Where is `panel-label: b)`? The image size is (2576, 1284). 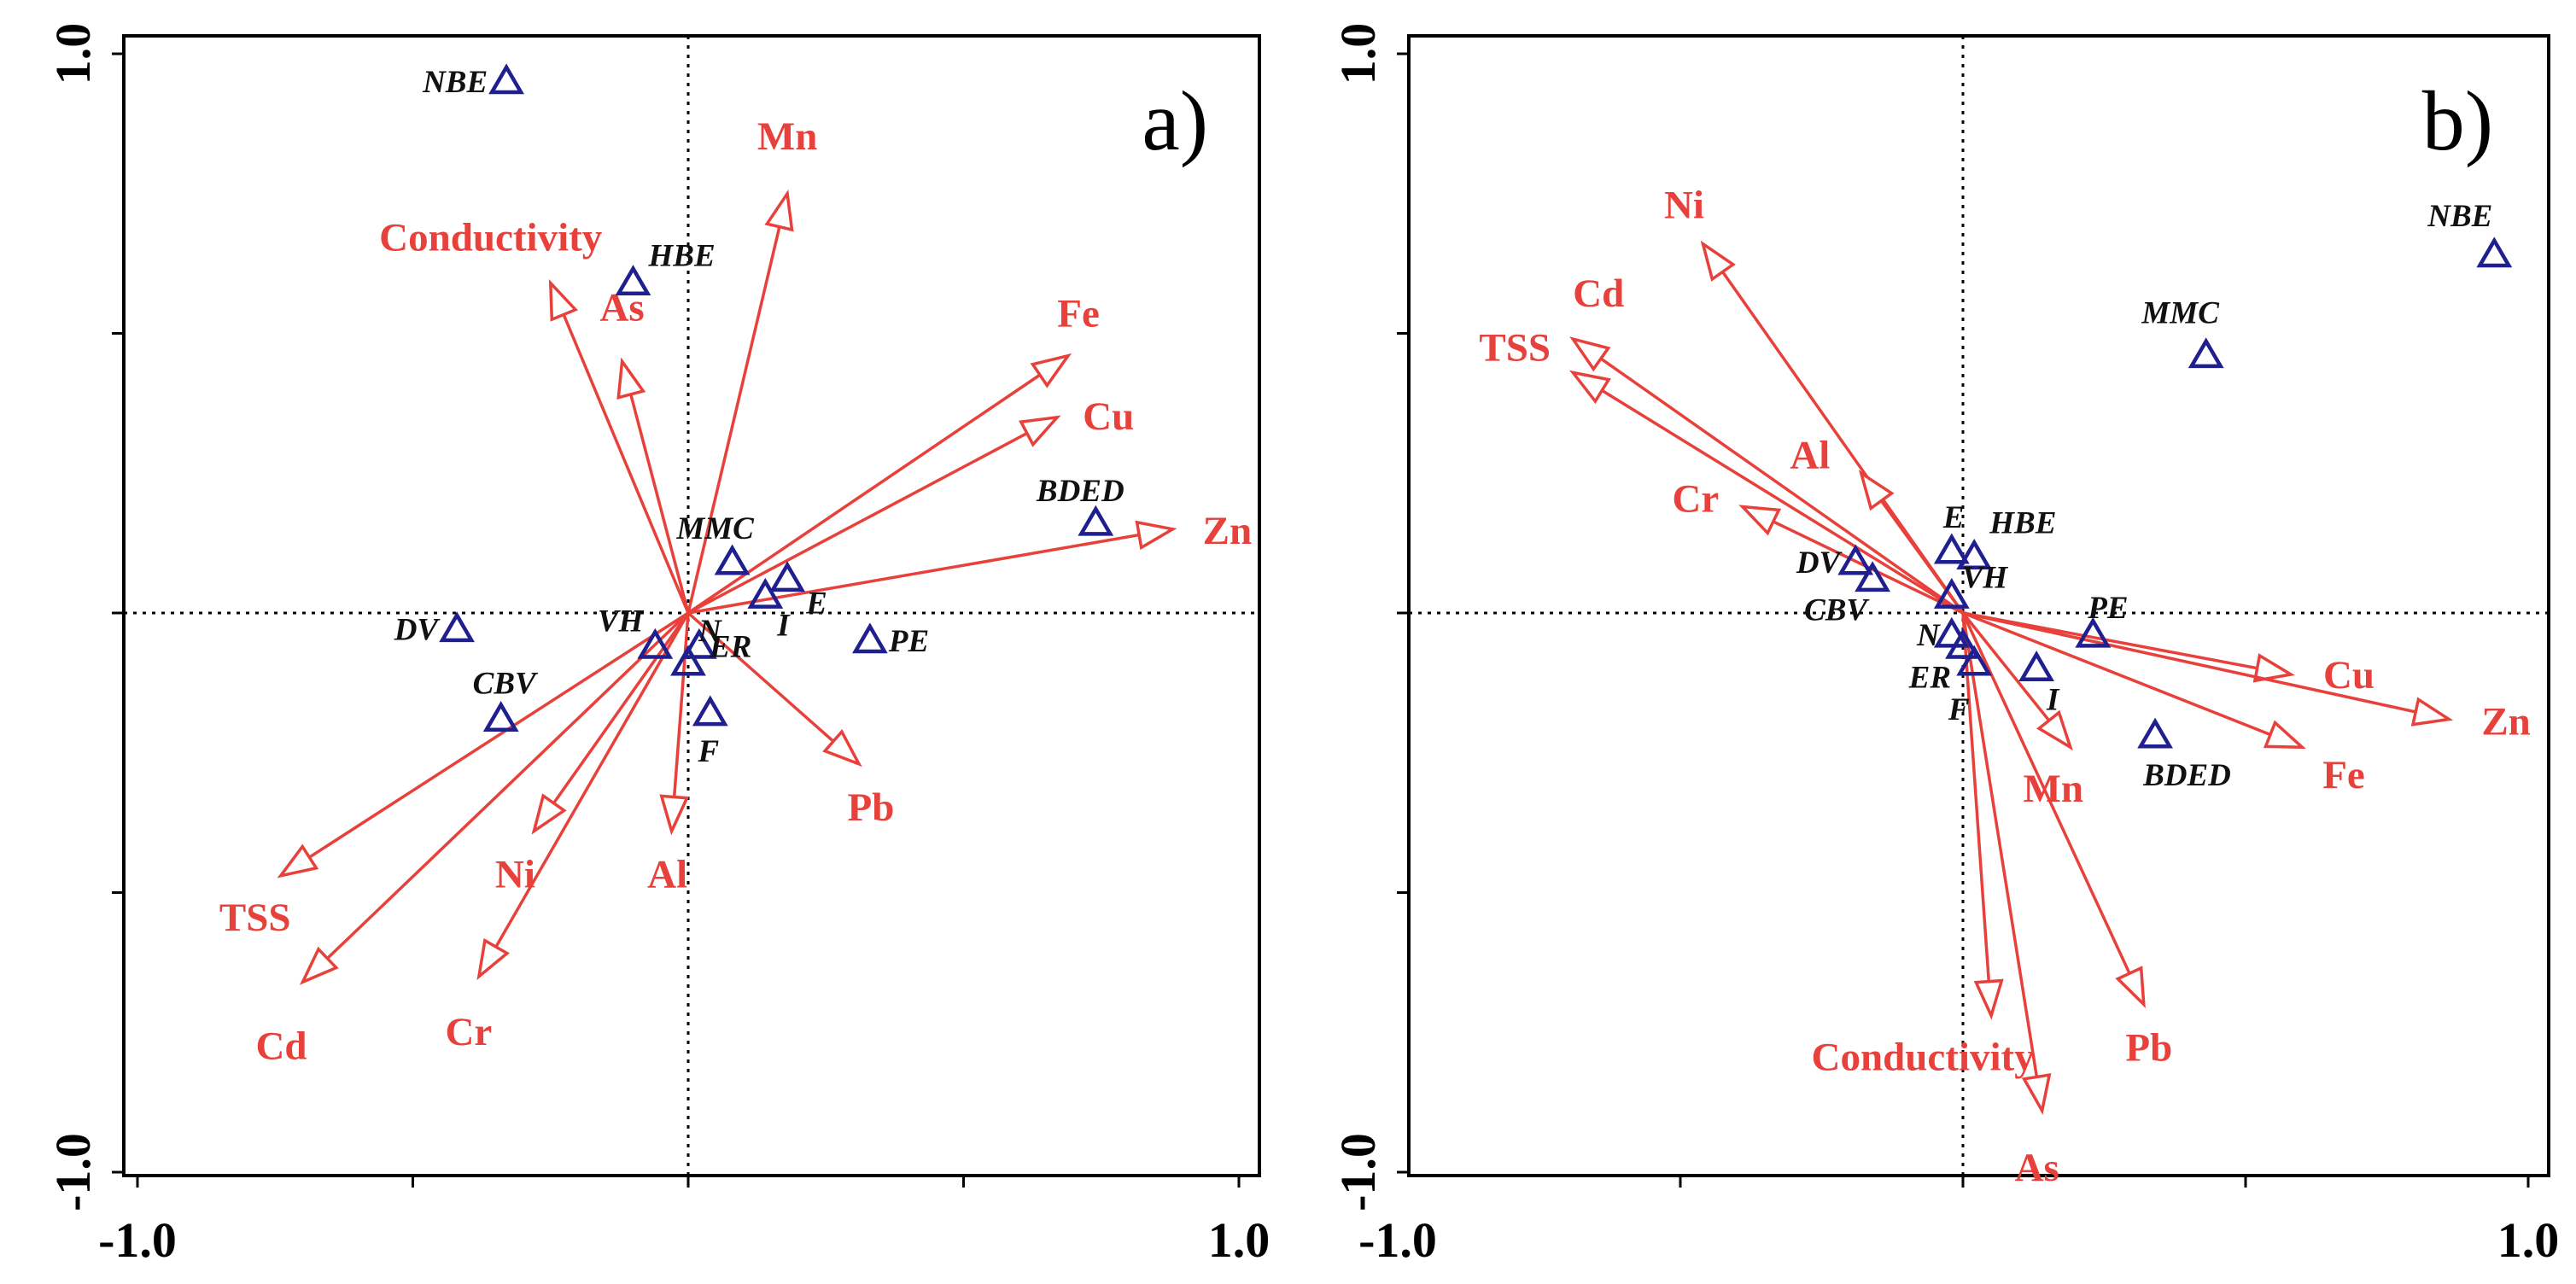 panel-label: b) is located at coordinates (2457, 120).